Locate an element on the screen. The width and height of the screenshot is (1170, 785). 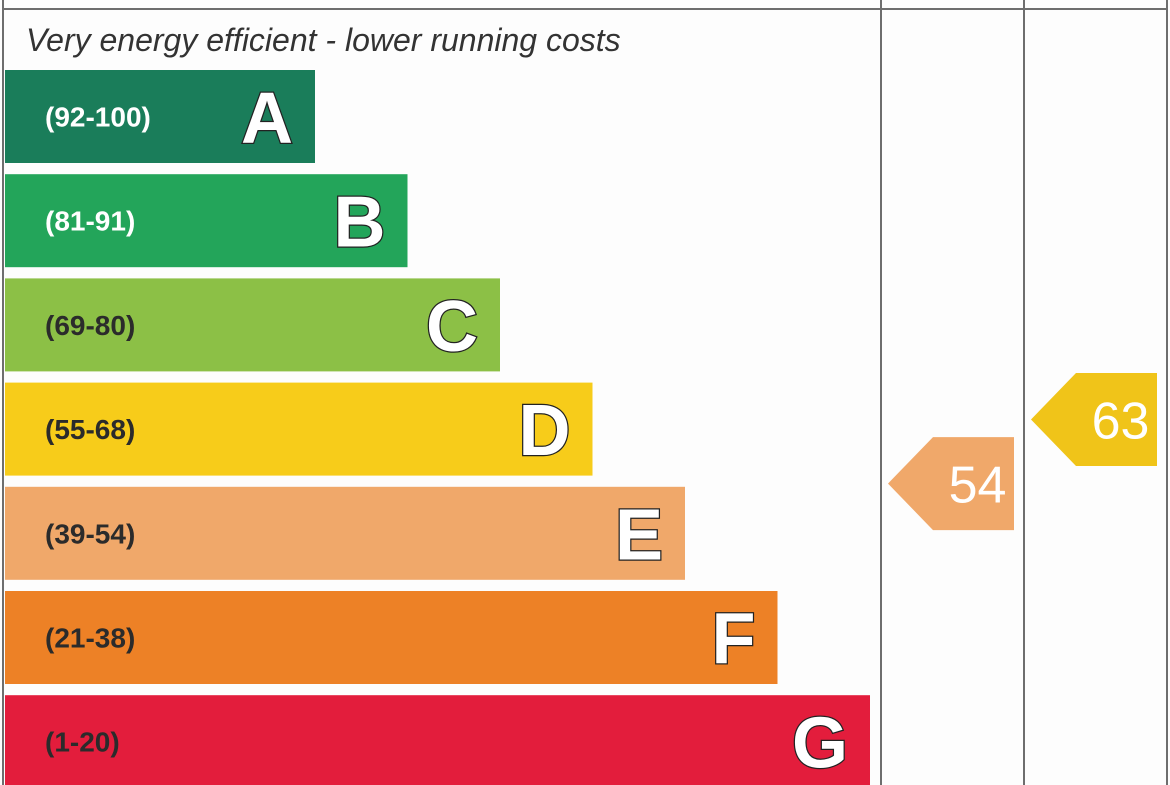
rating-arrows: 54 63 is located at coordinates (1022, 451).